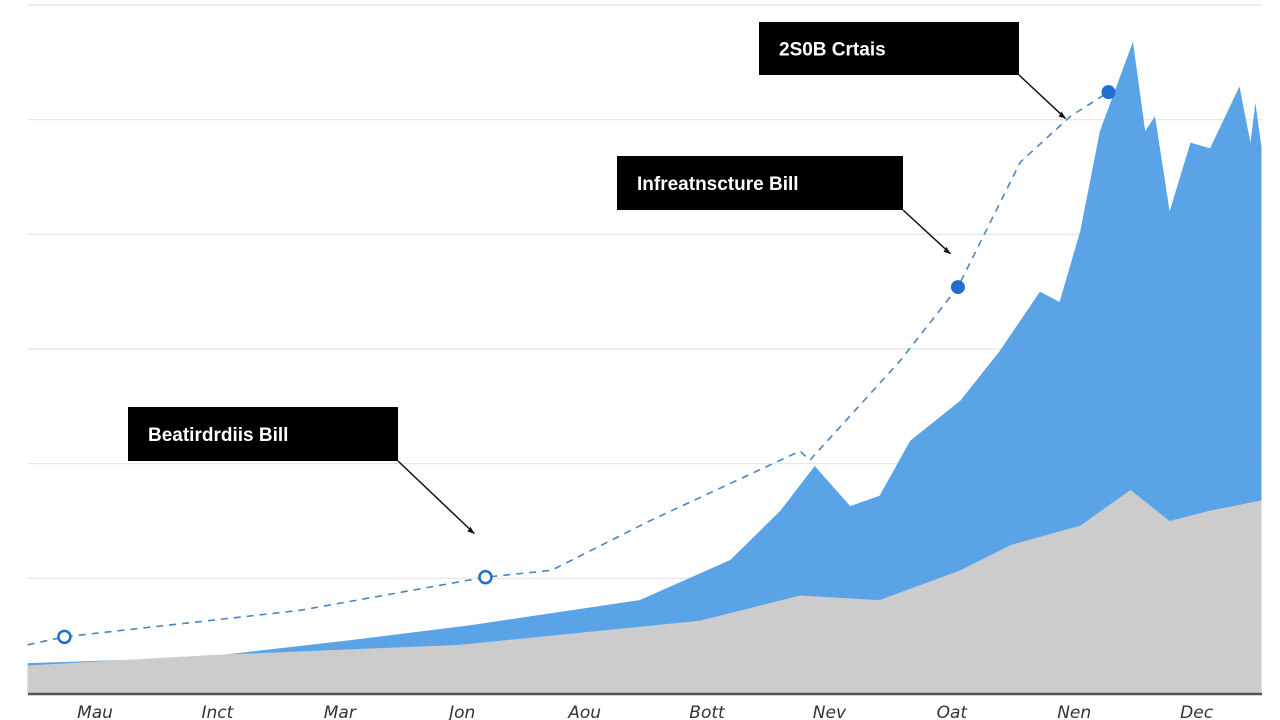 The height and width of the screenshot is (720, 1280). What do you see at coordinates (1074, 711) in the screenshot?
I see `x-tick-label: Nen` at bounding box center [1074, 711].